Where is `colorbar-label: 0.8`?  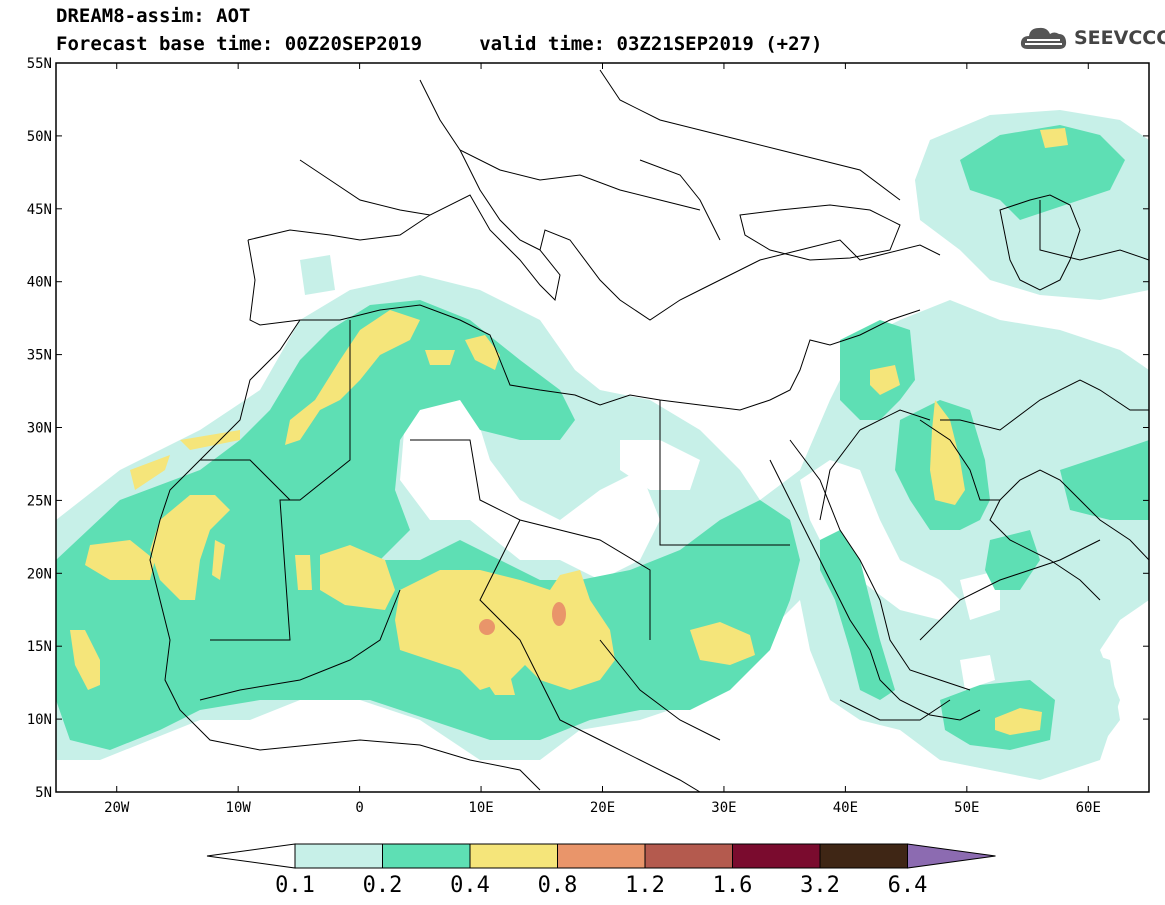 colorbar-label: 0.8 is located at coordinates (558, 885).